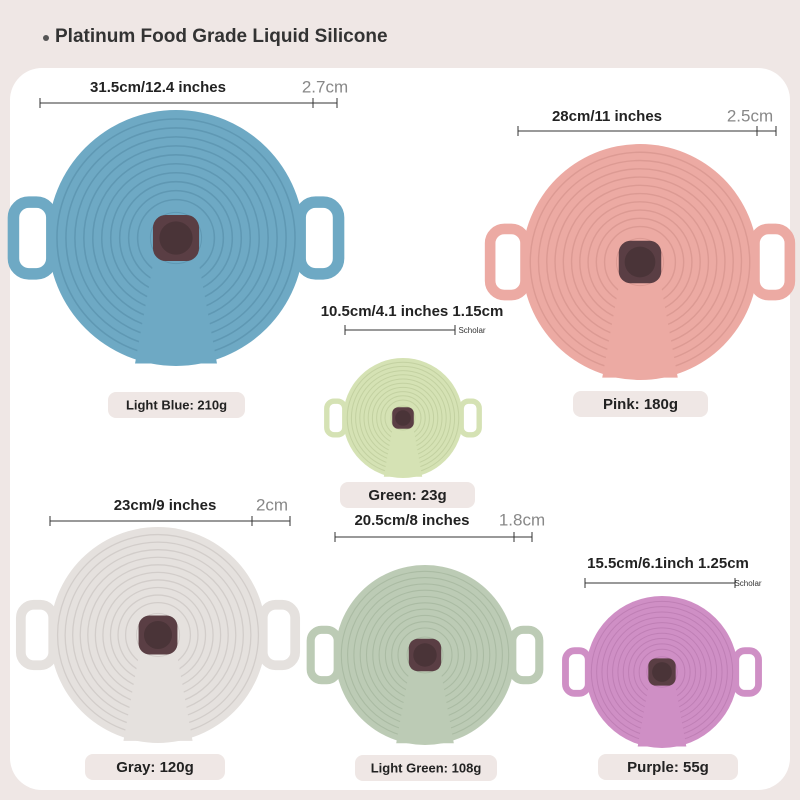  What do you see at coordinates (750, 115) in the screenshot?
I see `thickness-label: 2.5cm` at bounding box center [750, 115].